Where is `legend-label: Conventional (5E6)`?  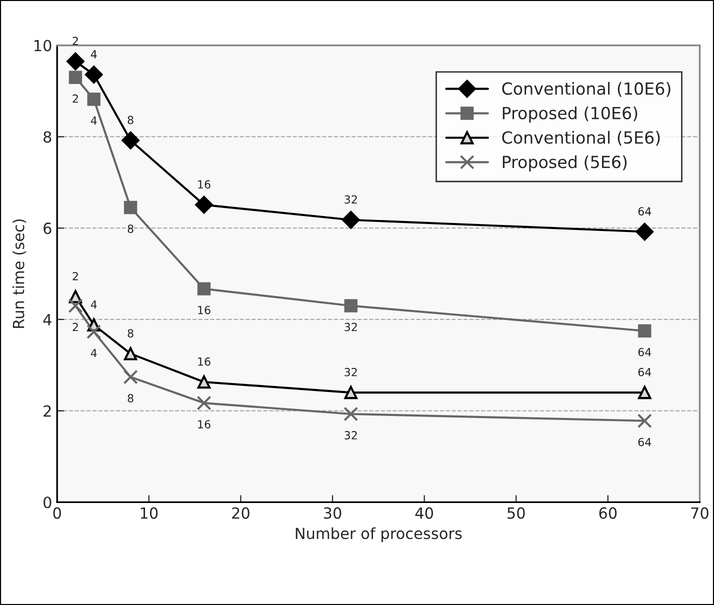 legend-label: Conventional (5E6) is located at coordinates (581, 138).